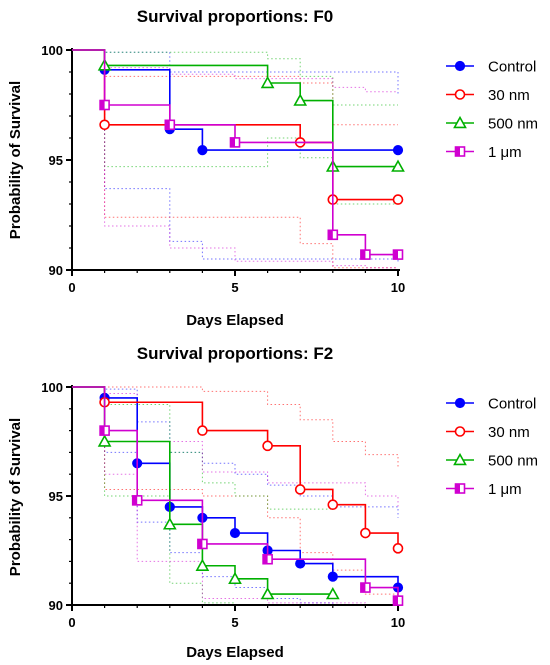  I want to click on y-tick-label: 90, so click(56, 605).